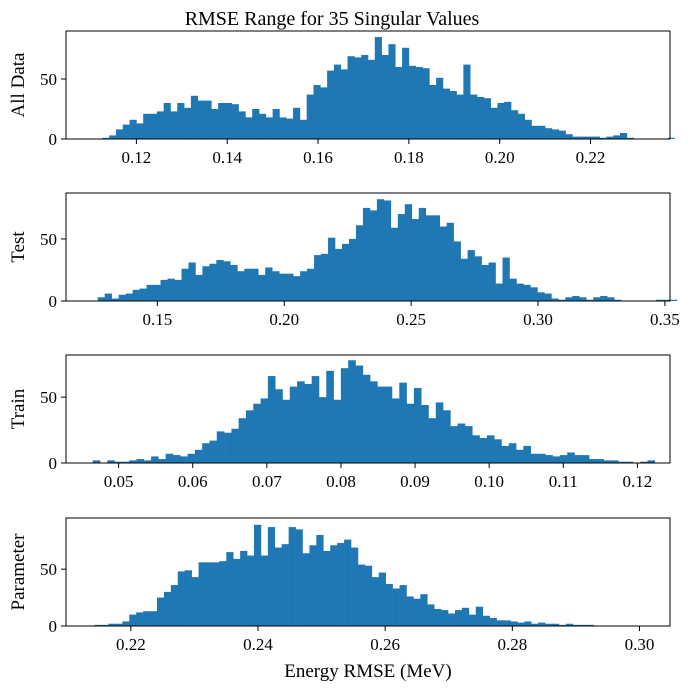 Image resolution: width=689 pixels, height=691 pixels. Describe the element at coordinates (119, 481) in the screenshot. I see `train-x-tick-label: 0.05` at that location.